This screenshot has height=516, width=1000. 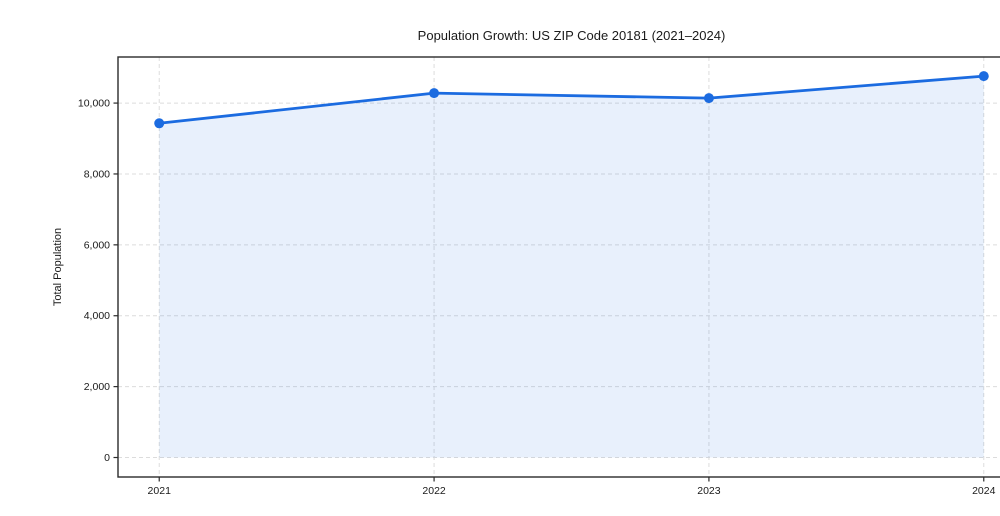 What do you see at coordinates (97, 316) in the screenshot?
I see `y-tick-label: 4,000` at bounding box center [97, 316].